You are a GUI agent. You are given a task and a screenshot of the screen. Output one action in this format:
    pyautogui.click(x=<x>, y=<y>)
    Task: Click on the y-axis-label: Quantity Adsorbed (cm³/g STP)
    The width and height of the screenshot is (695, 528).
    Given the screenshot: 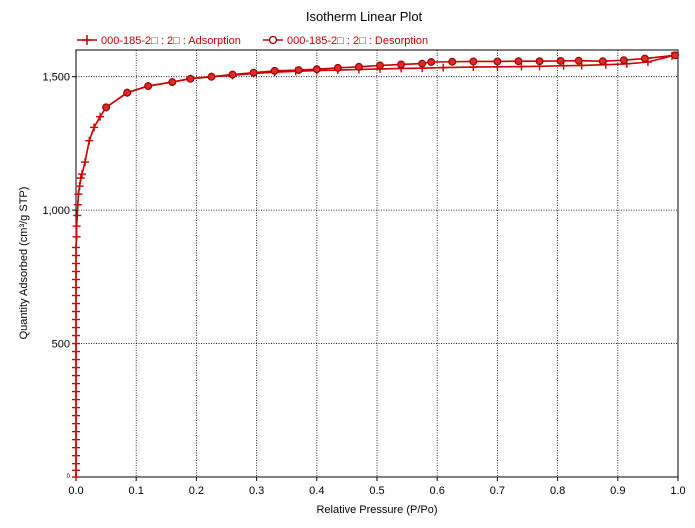 What is the action you would take?
    pyautogui.click(x=24, y=263)
    